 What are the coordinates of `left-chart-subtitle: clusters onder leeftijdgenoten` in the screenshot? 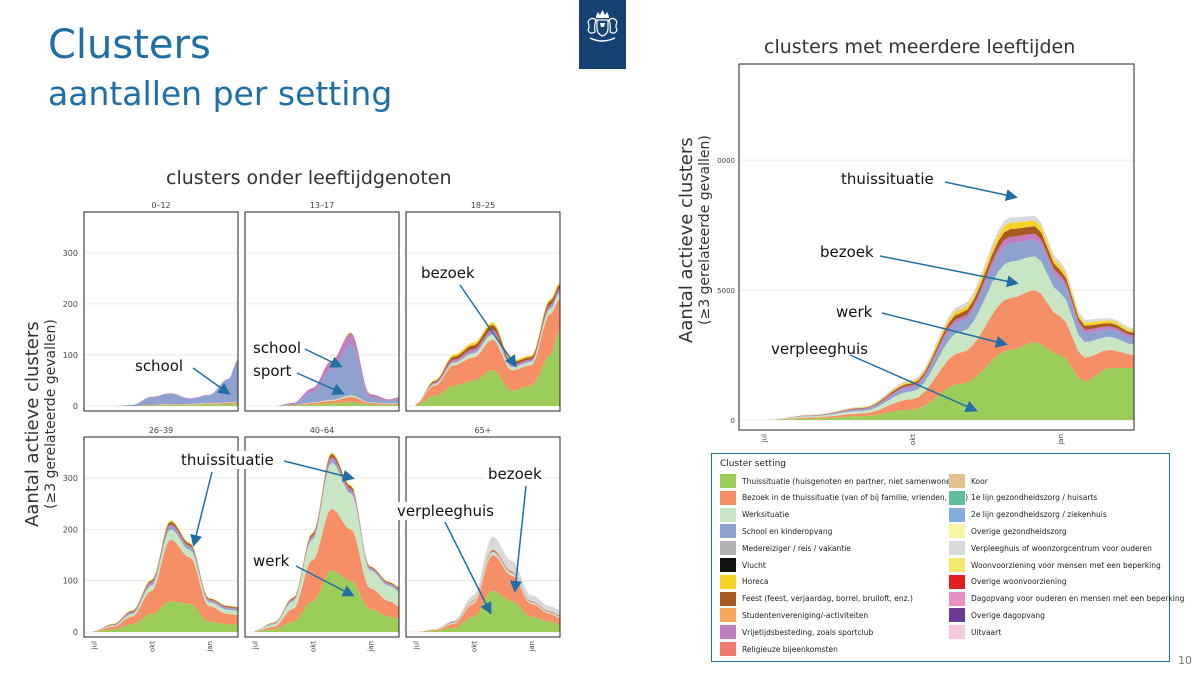 It's located at (309, 178).